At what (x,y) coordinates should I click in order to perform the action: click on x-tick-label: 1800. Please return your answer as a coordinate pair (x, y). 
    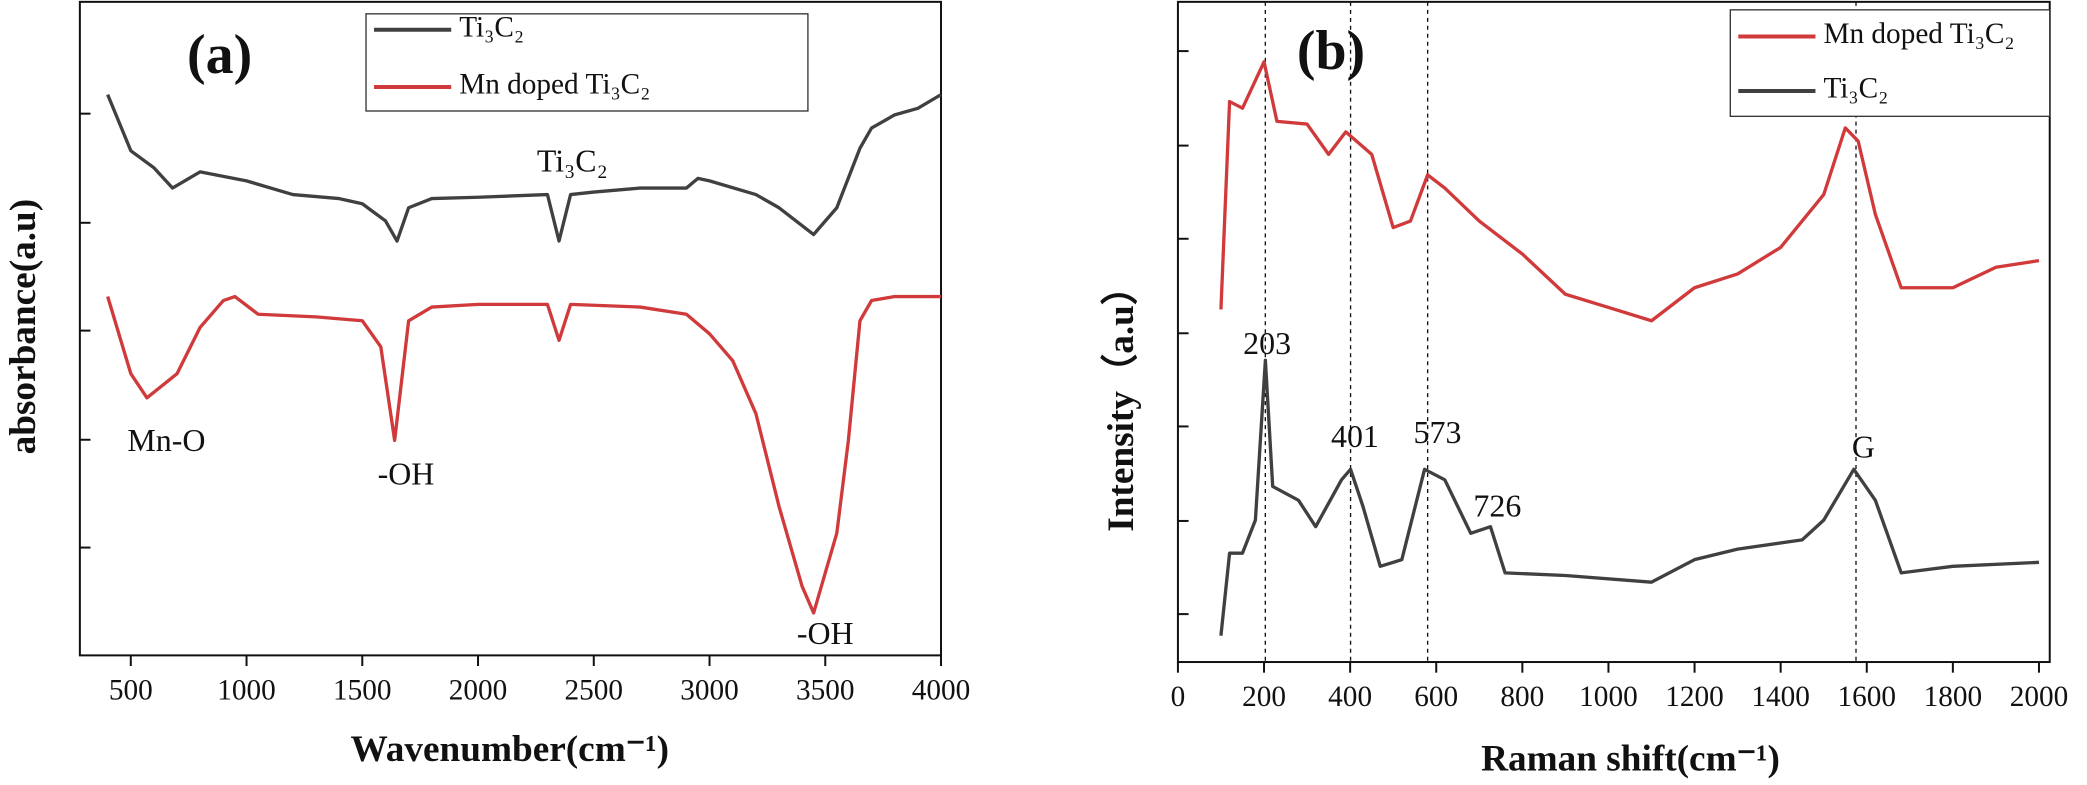
    Looking at the image, I should click on (1953, 697).